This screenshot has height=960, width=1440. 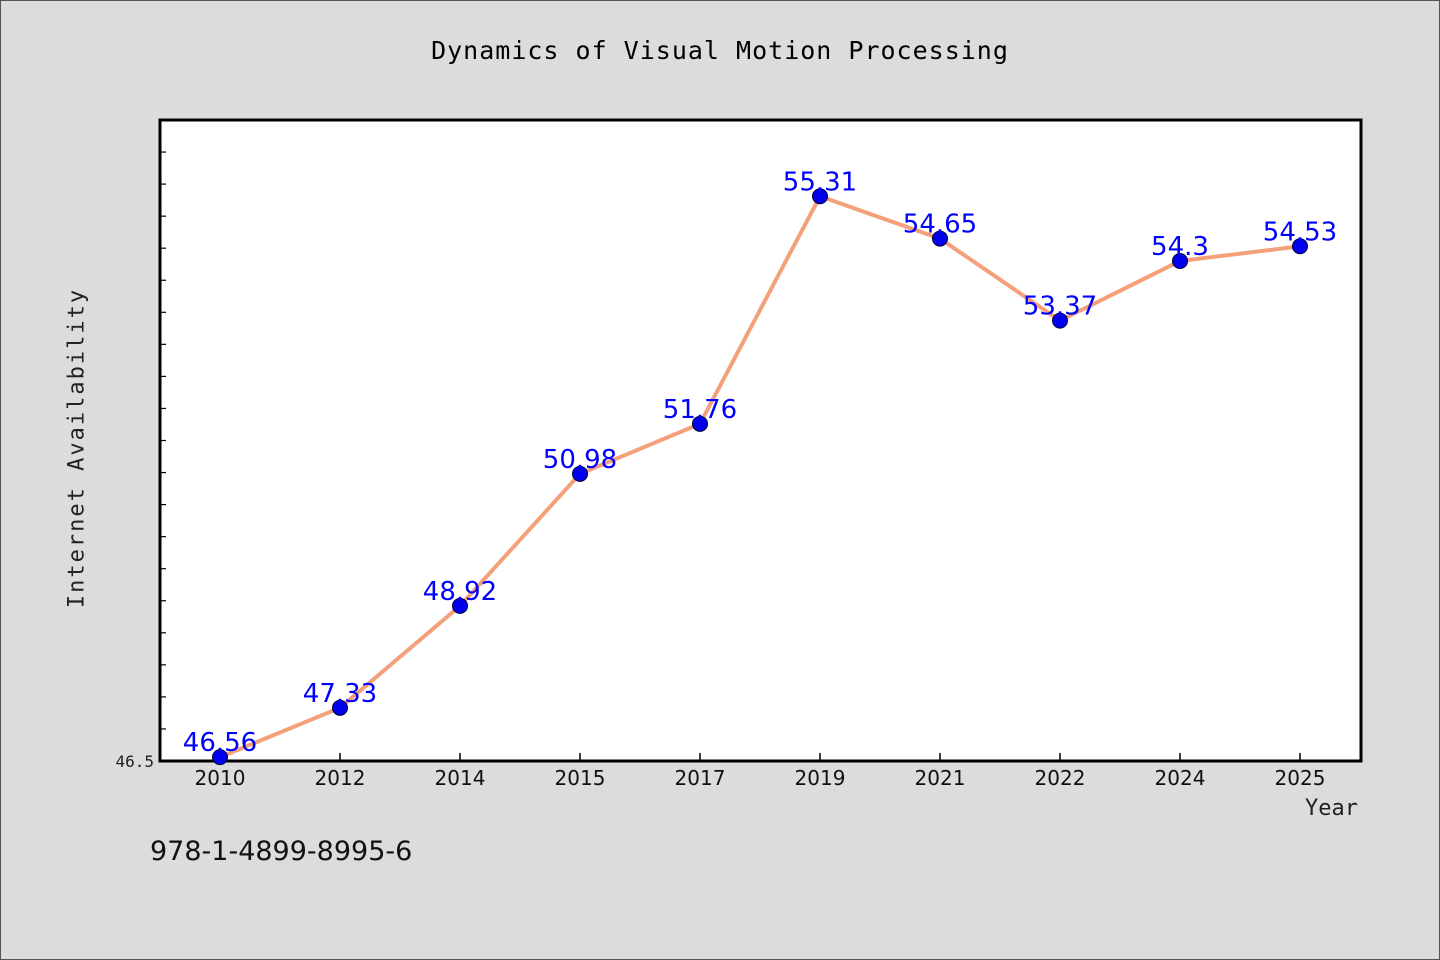 I want to click on data-label: 54.3, so click(x=1180, y=247).